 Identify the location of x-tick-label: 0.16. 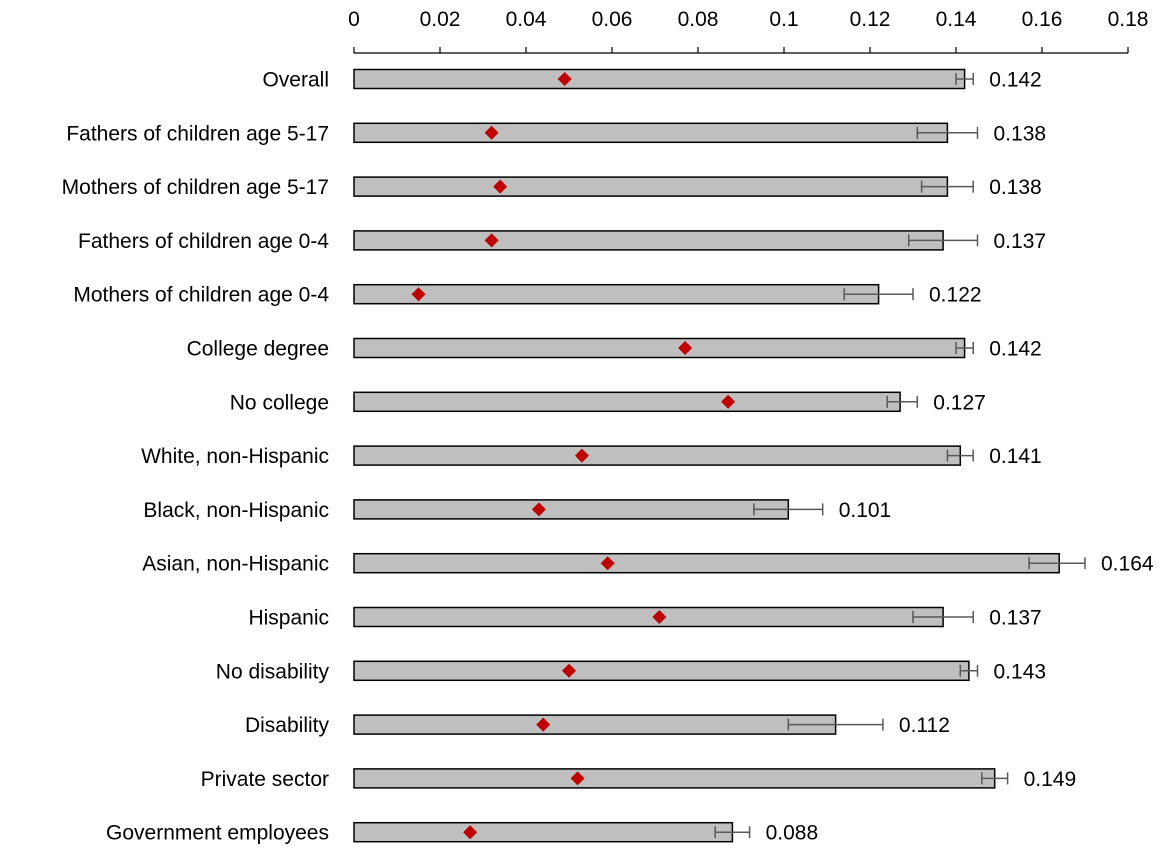
(1042, 19).